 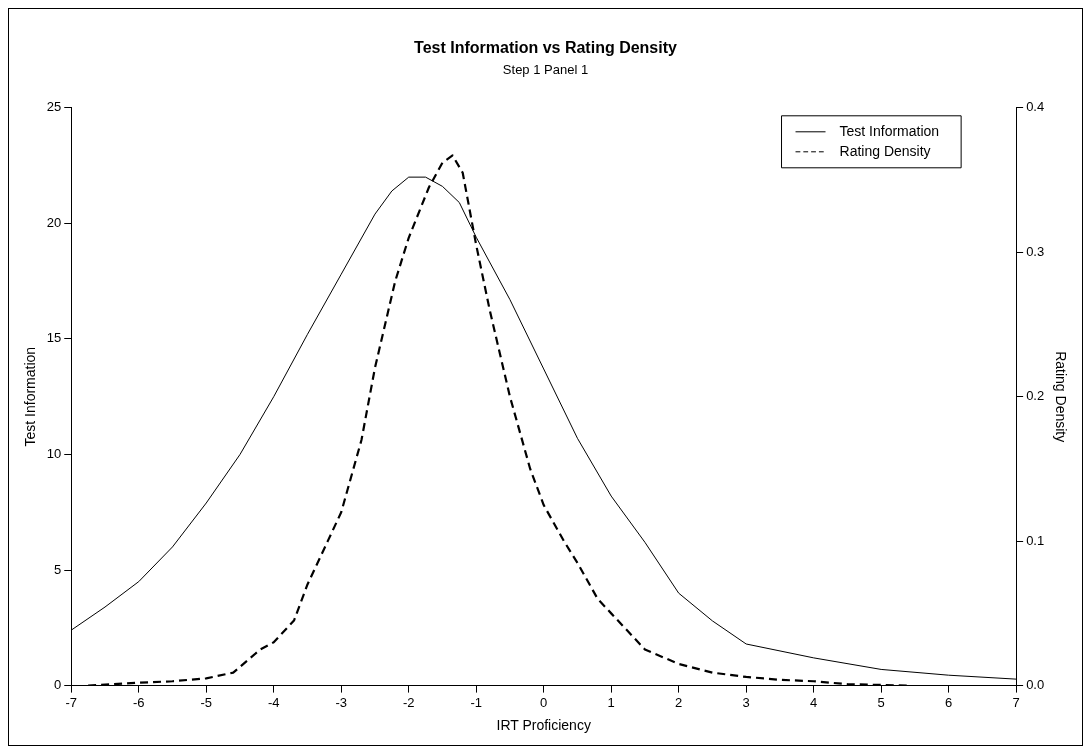 I want to click on x-tick-label: 3, so click(x=746, y=702).